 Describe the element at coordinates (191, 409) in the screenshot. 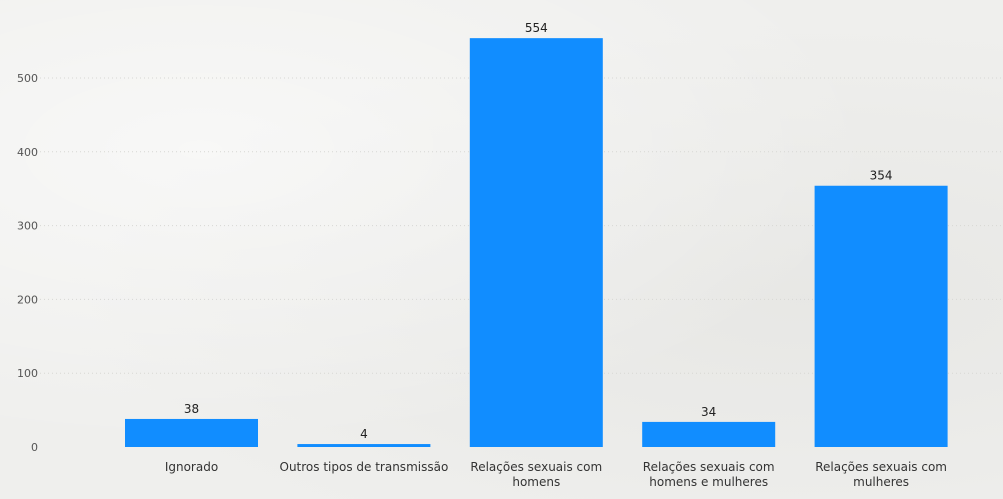

I see `data-label: 38` at that location.